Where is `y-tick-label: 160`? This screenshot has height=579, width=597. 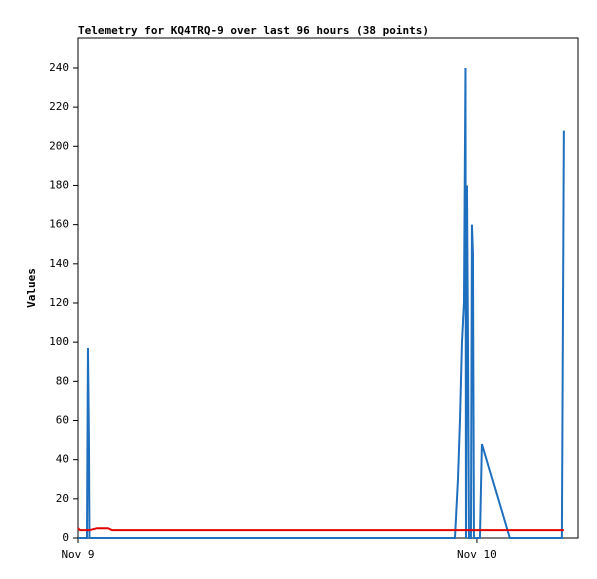 y-tick-label: 160 is located at coordinates (59, 224).